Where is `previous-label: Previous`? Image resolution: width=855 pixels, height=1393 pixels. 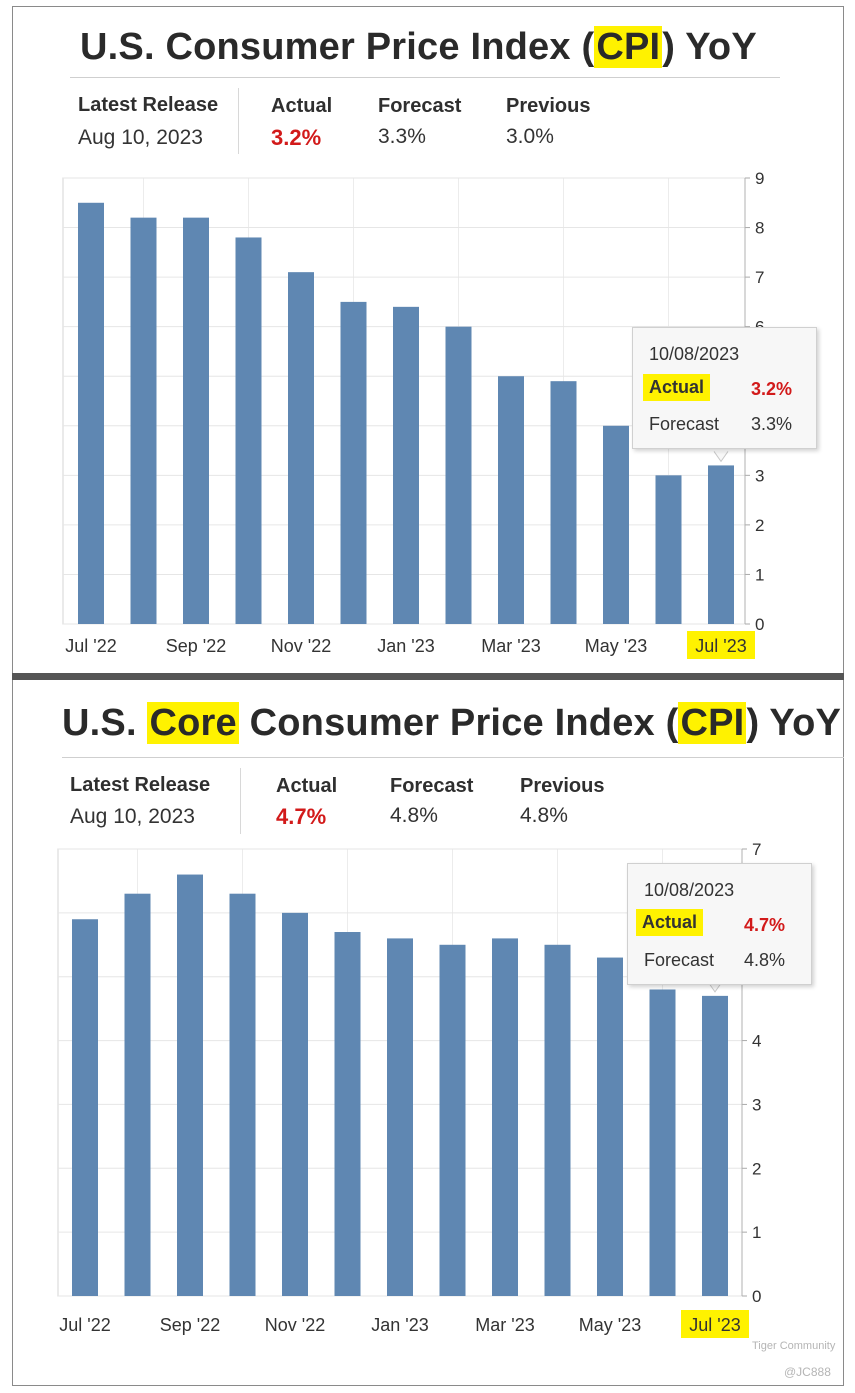 previous-label: Previous is located at coordinates (548, 106).